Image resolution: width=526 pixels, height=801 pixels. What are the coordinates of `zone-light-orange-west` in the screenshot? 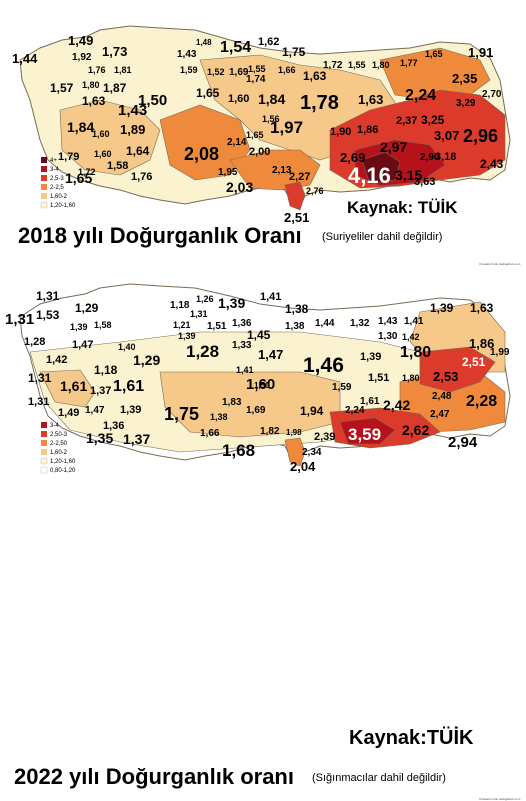 It's located at (110, 137).